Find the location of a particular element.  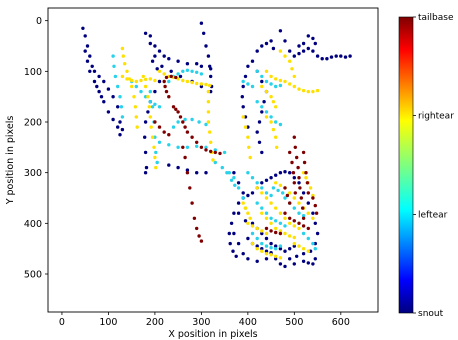

x-tick-label-500: 500 is located at coordinates (294, 322).